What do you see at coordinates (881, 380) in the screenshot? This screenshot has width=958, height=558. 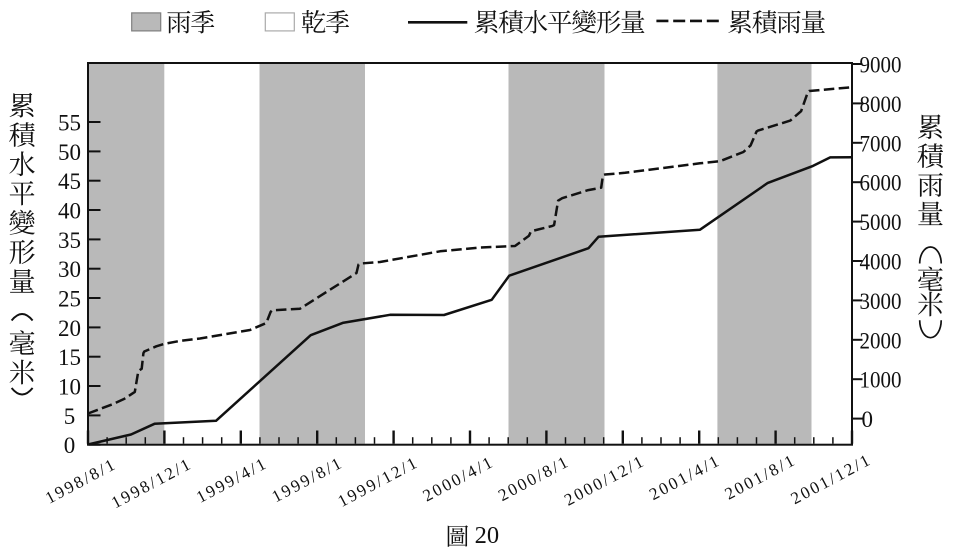 I see `svg-text: 1000` at bounding box center [881, 380].